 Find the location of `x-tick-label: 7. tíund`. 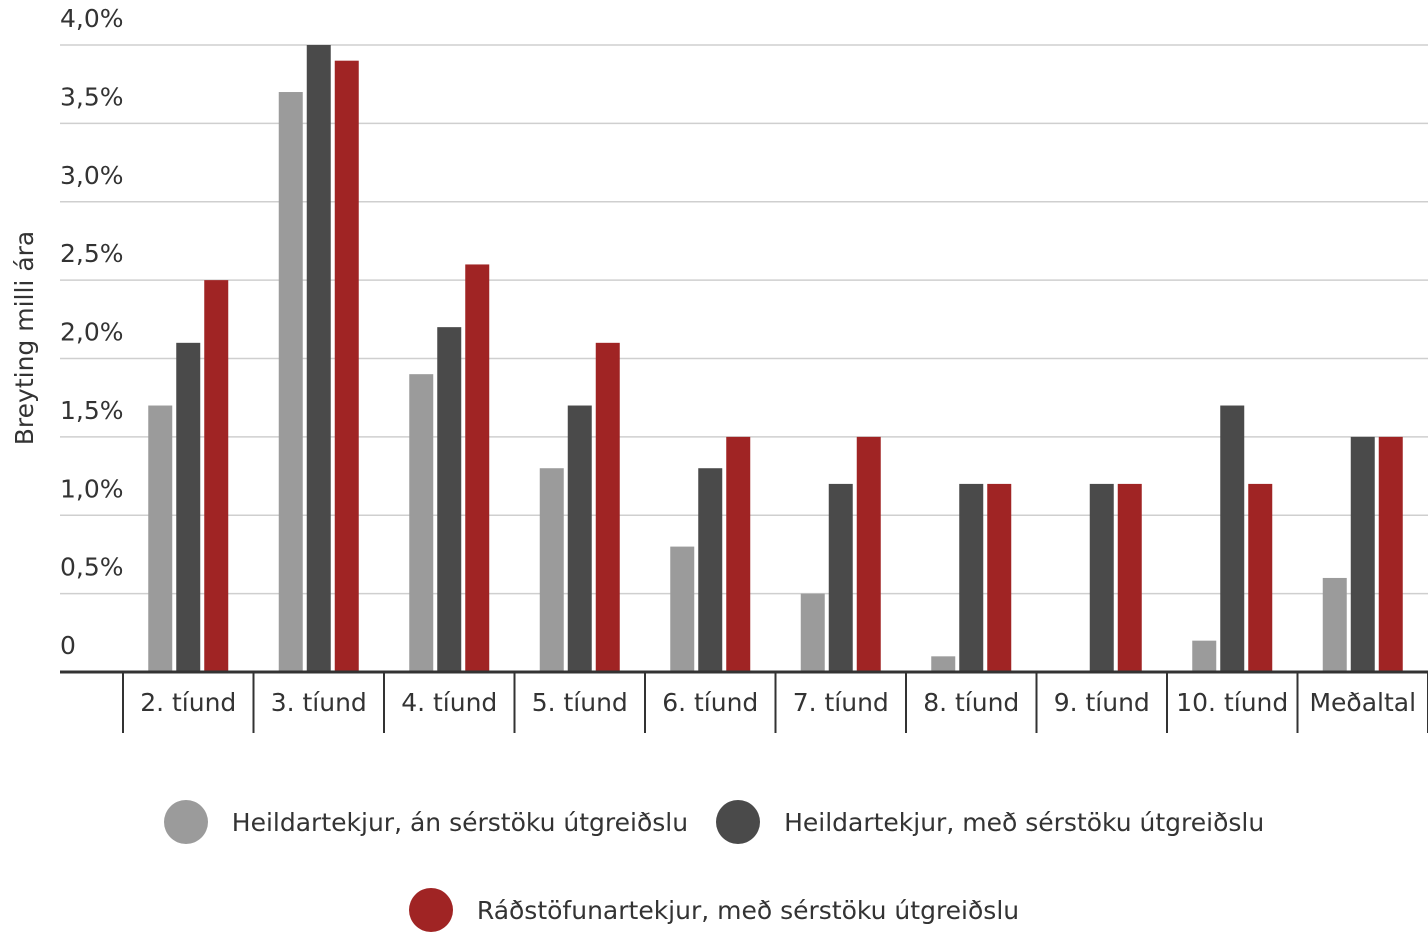

x-tick-label: 7. tíund is located at coordinates (841, 702).